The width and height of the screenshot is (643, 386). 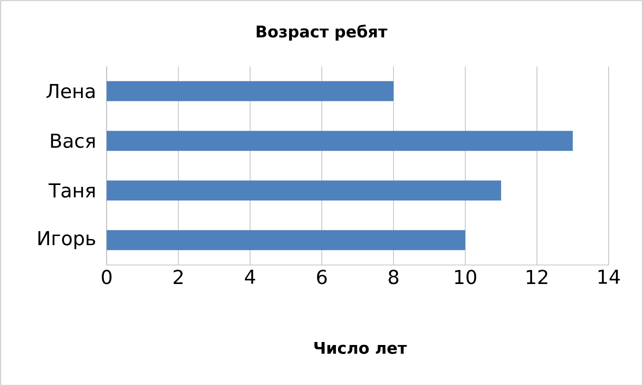 I want to click on y-tick-label: Вася, so click(x=73, y=141).